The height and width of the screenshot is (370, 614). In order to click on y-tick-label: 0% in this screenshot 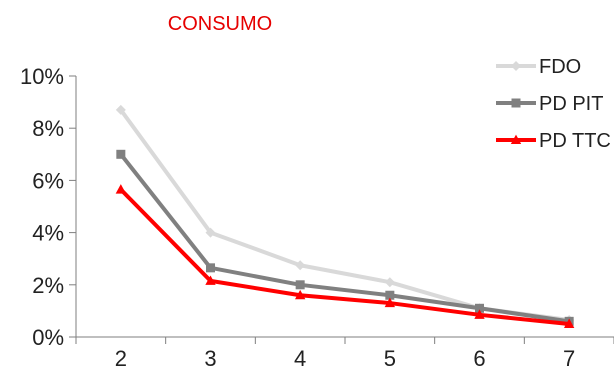, I will do `click(48, 337)`.